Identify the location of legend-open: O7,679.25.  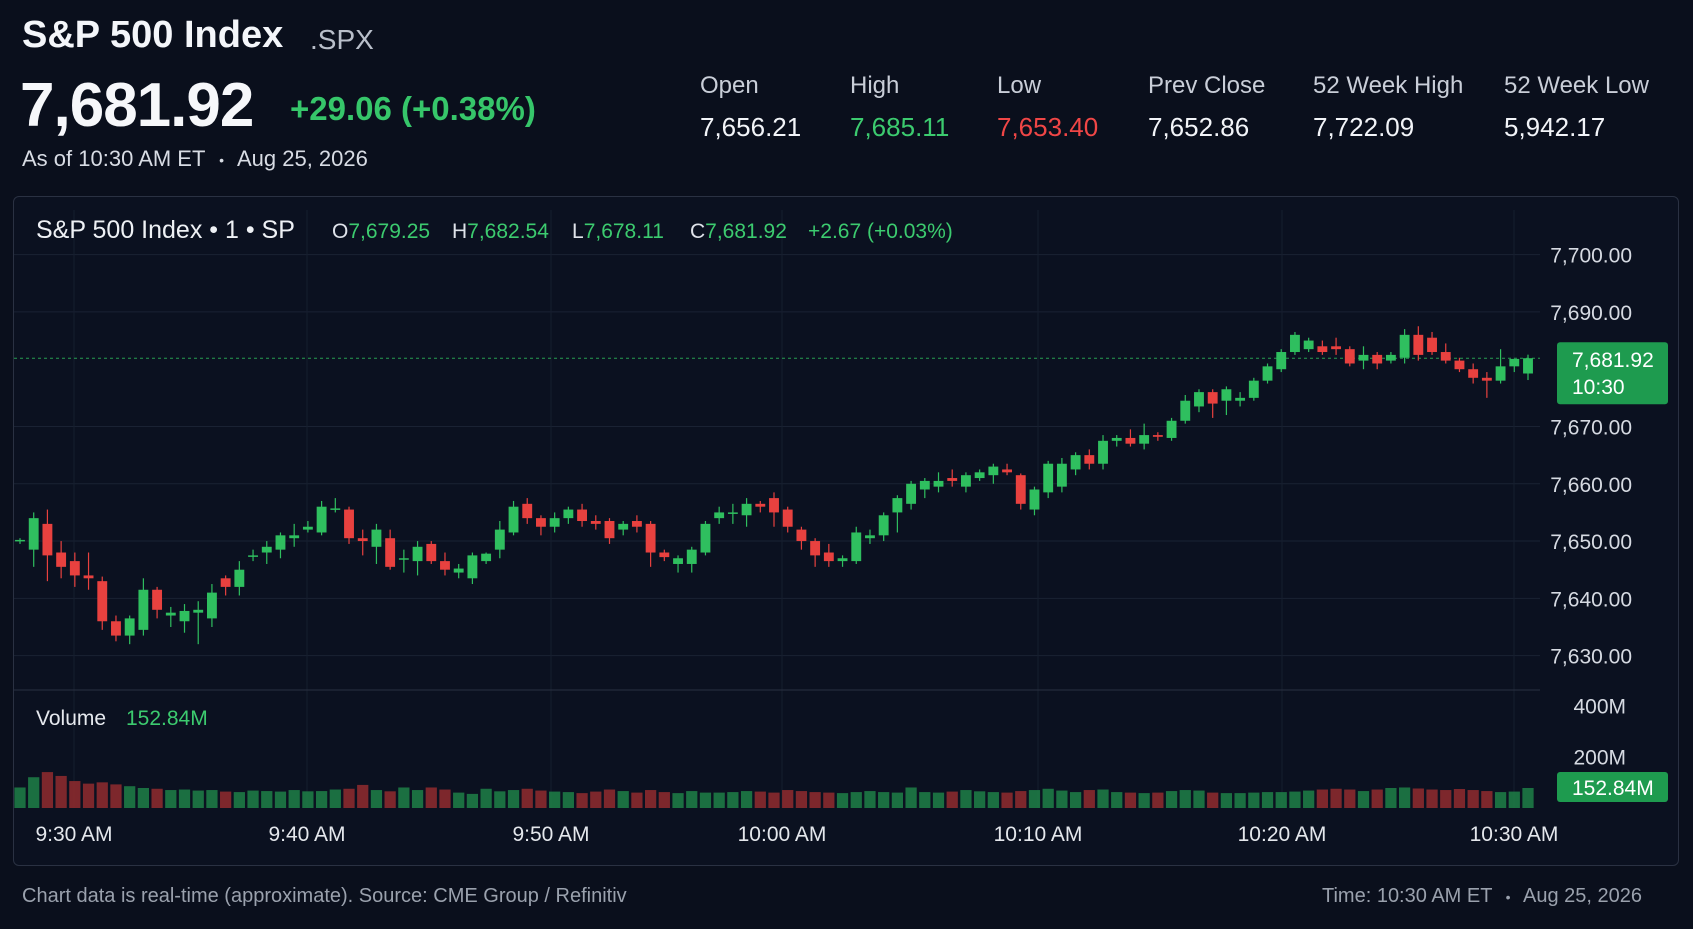
(381, 232).